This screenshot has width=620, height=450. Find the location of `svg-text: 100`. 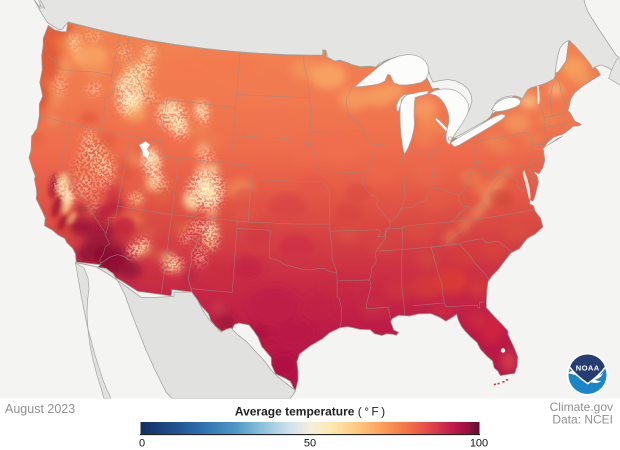

svg-text: 100 is located at coordinates (479, 444).